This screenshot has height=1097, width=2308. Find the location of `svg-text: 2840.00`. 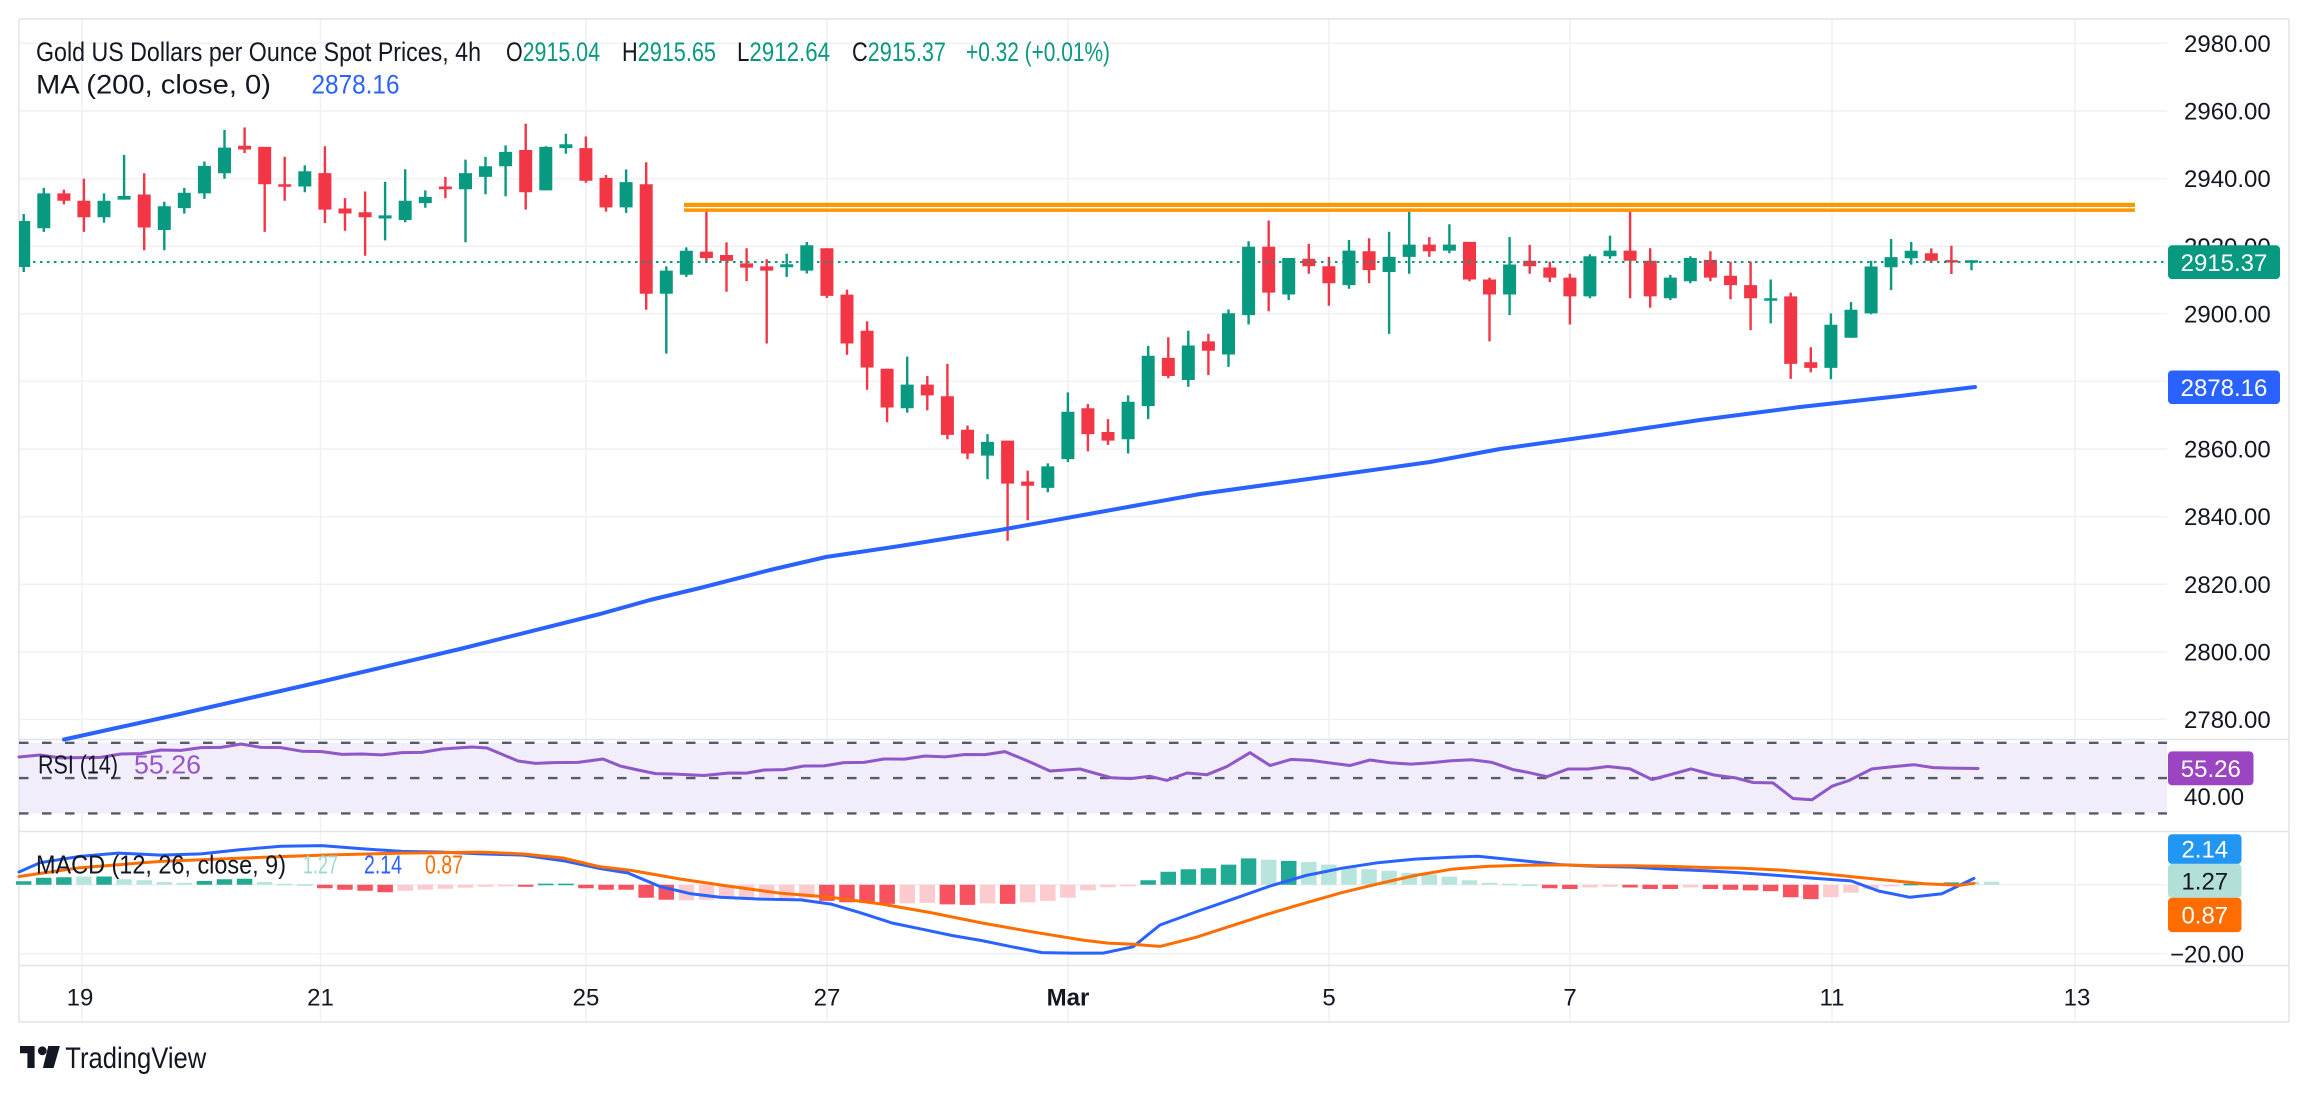

svg-text: 2840.00 is located at coordinates (2227, 517).